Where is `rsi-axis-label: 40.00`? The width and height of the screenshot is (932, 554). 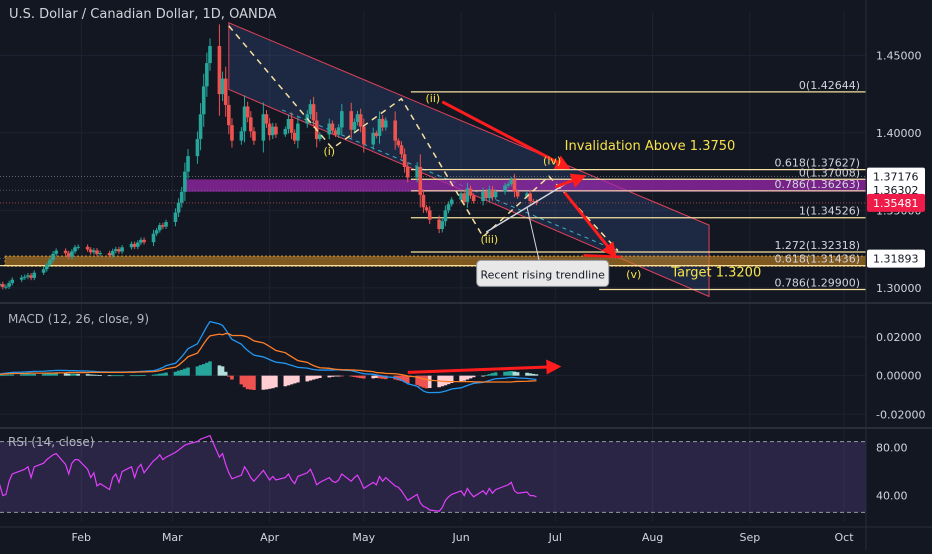
rsi-axis-label: 40.00 is located at coordinates (892, 496).